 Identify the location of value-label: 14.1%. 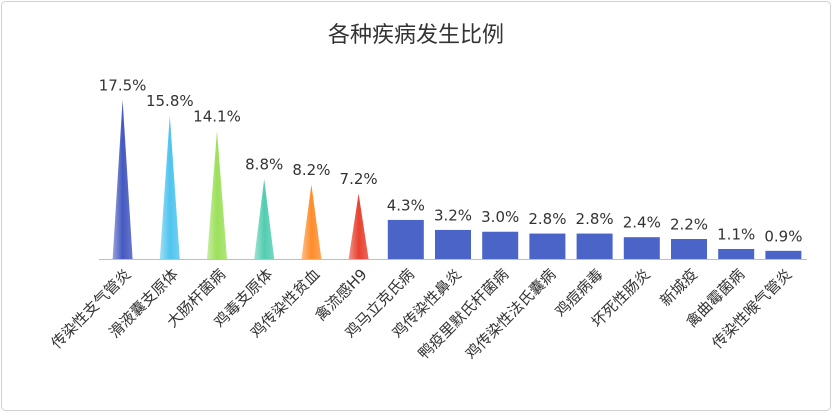
(217, 116).